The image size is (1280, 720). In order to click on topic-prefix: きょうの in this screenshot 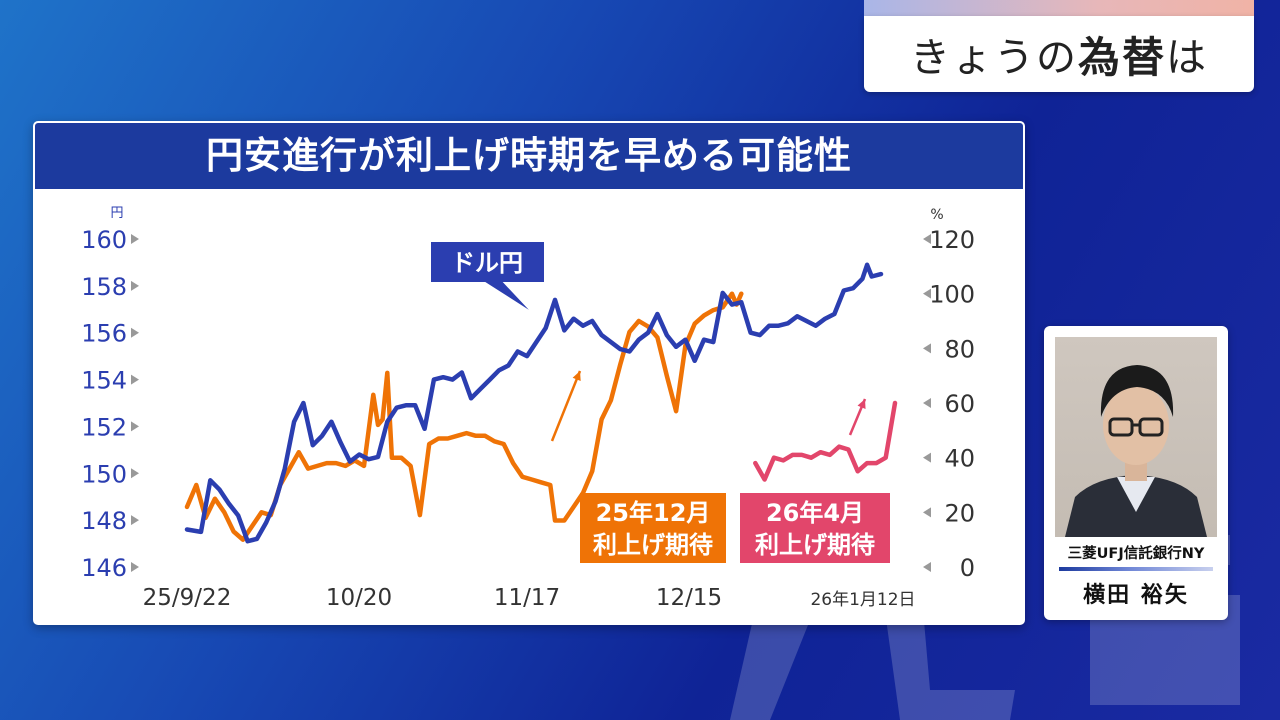, I will do `click(993, 58)`.